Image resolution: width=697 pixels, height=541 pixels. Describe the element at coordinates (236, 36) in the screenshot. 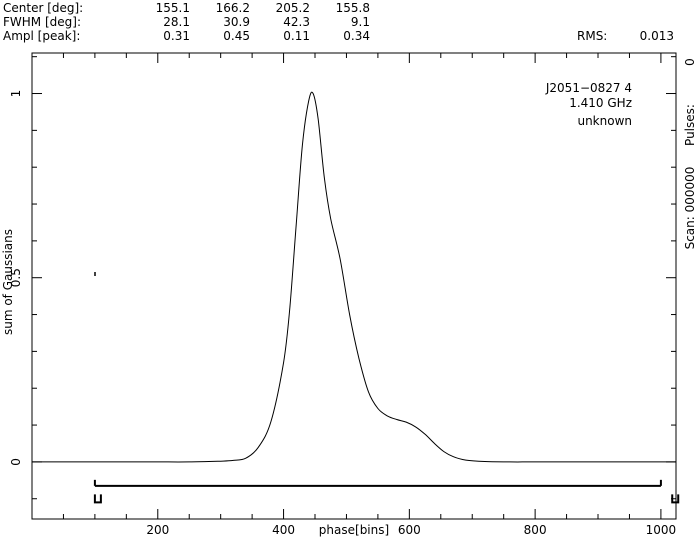

I see `ampl-value: 0.45` at that location.